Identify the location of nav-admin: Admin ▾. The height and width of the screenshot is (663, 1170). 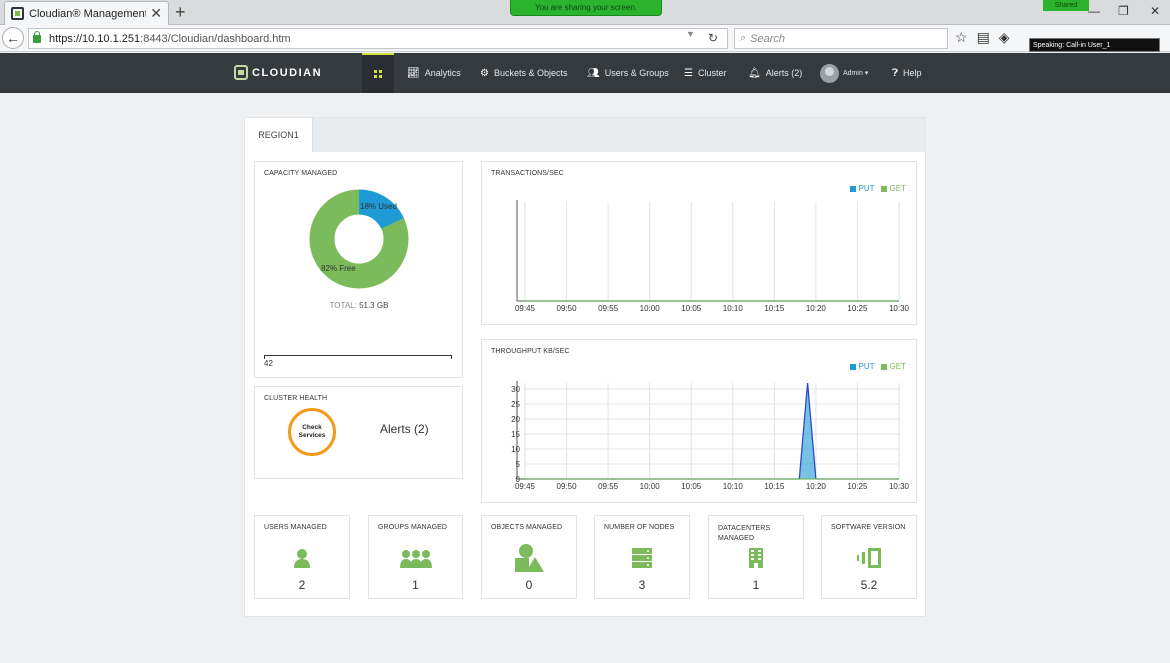
(844, 73).